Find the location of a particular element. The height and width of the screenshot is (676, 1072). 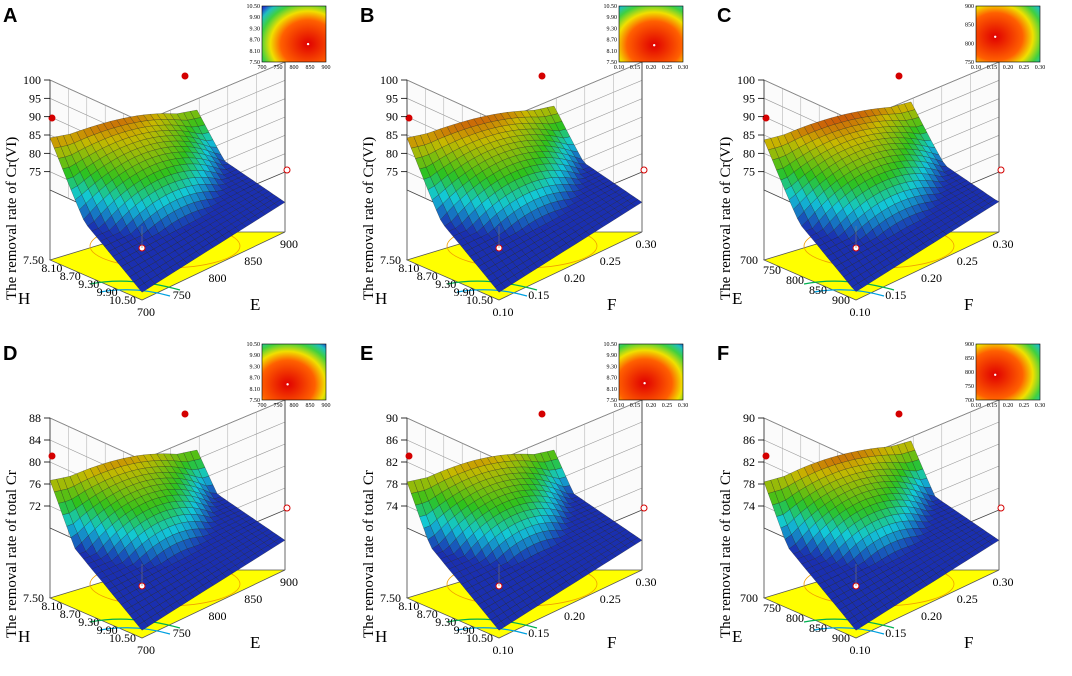

x-tick-label: 800 is located at coordinates (795, 618).